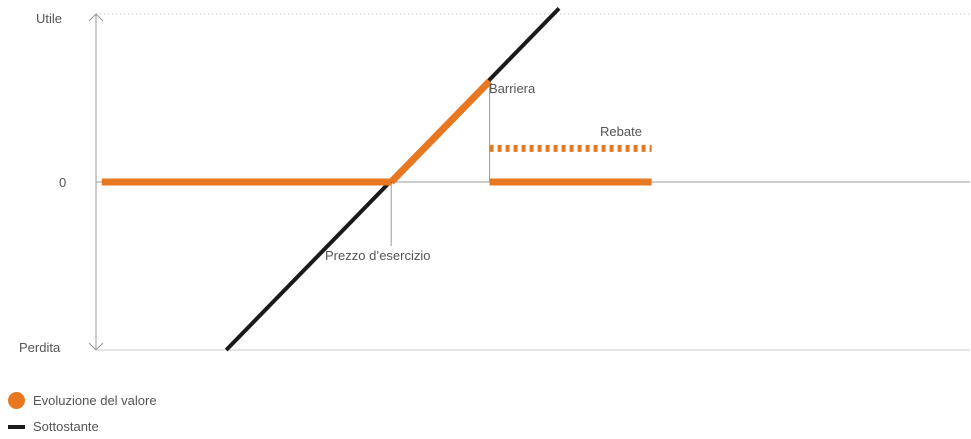 Image resolution: width=971 pixels, height=439 pixels. What do you see at coordinates (512, 88) in the screenshot?
I see `barrier-annotation: Barriera` at bounding box center [512, 88].